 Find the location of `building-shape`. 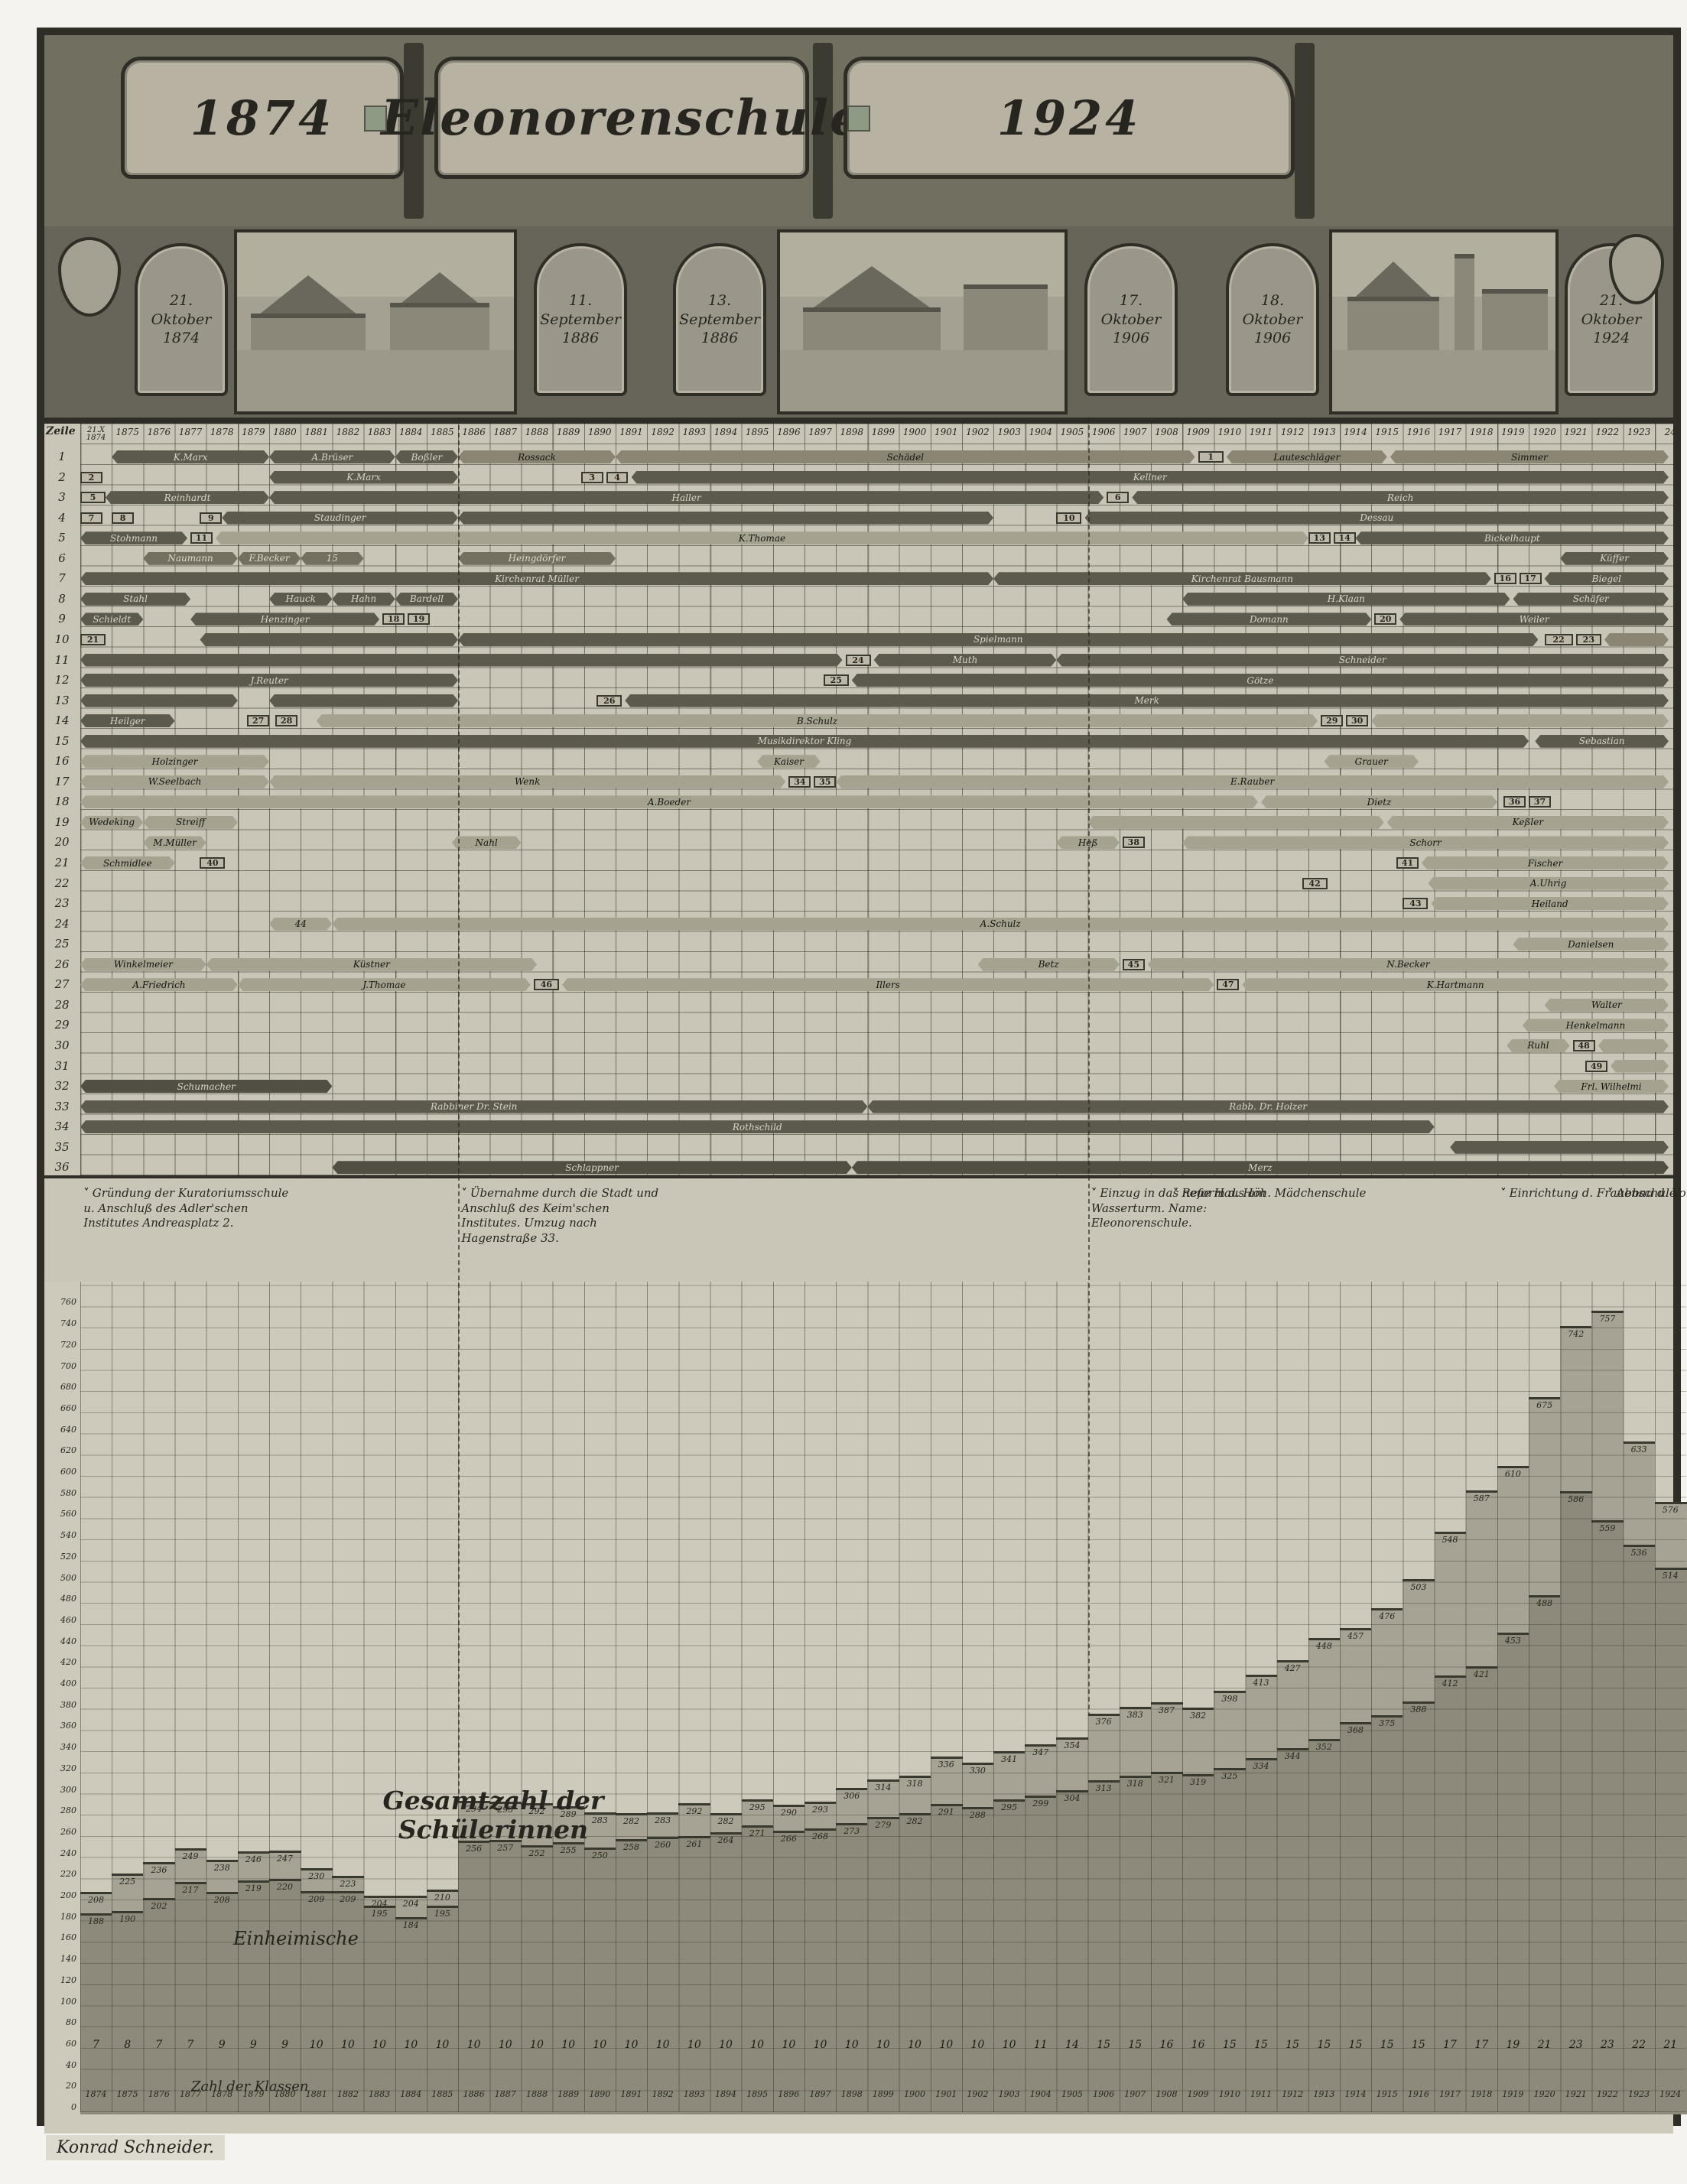

building-shape is located at coordinates (1006, 321).